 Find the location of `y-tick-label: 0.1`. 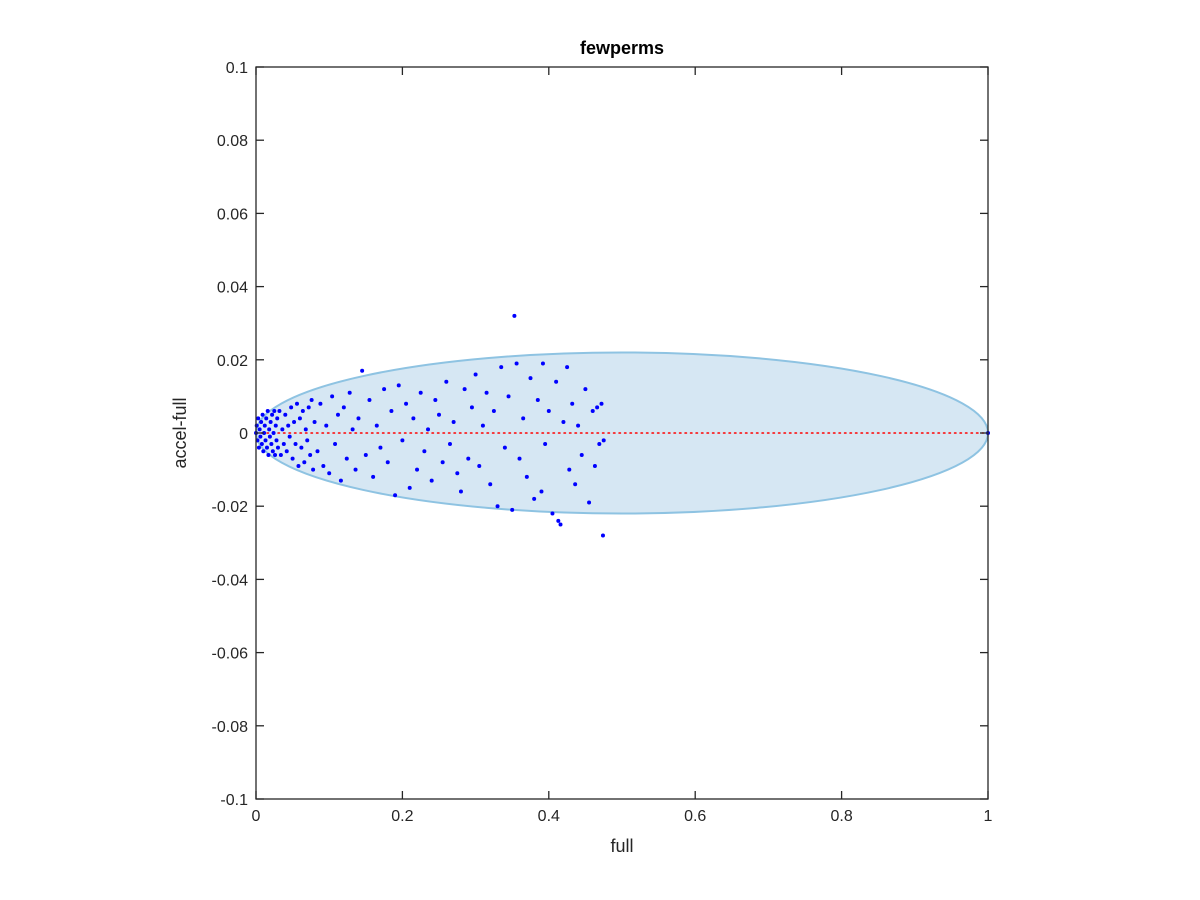

y-tick-label: 0.1 is located at coordinates (237, 68).